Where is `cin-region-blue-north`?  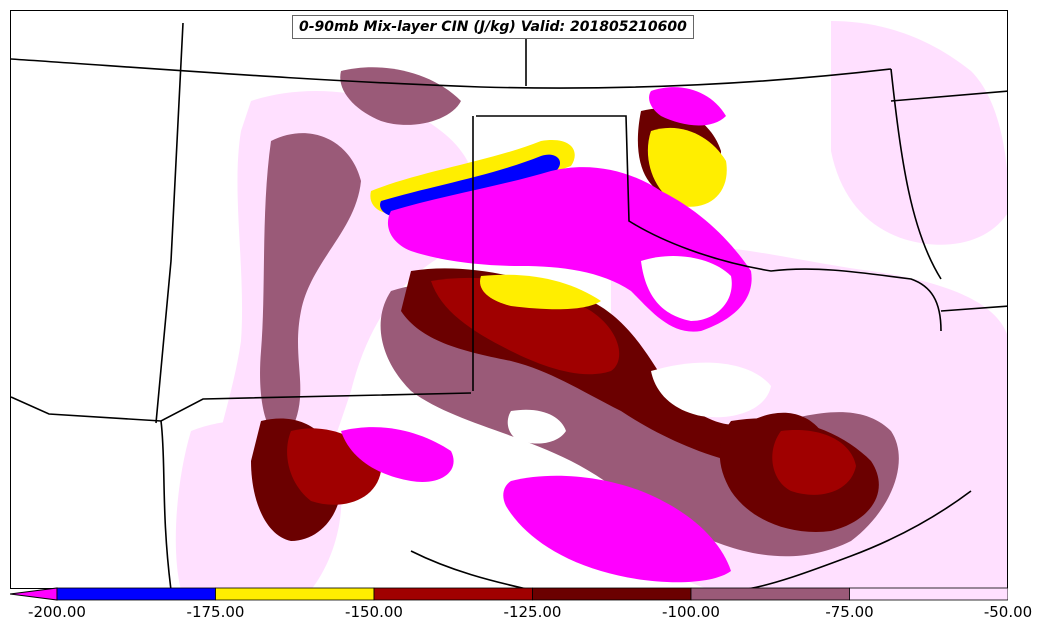 cin-region-blue-north is located at coordinates (470, 186).